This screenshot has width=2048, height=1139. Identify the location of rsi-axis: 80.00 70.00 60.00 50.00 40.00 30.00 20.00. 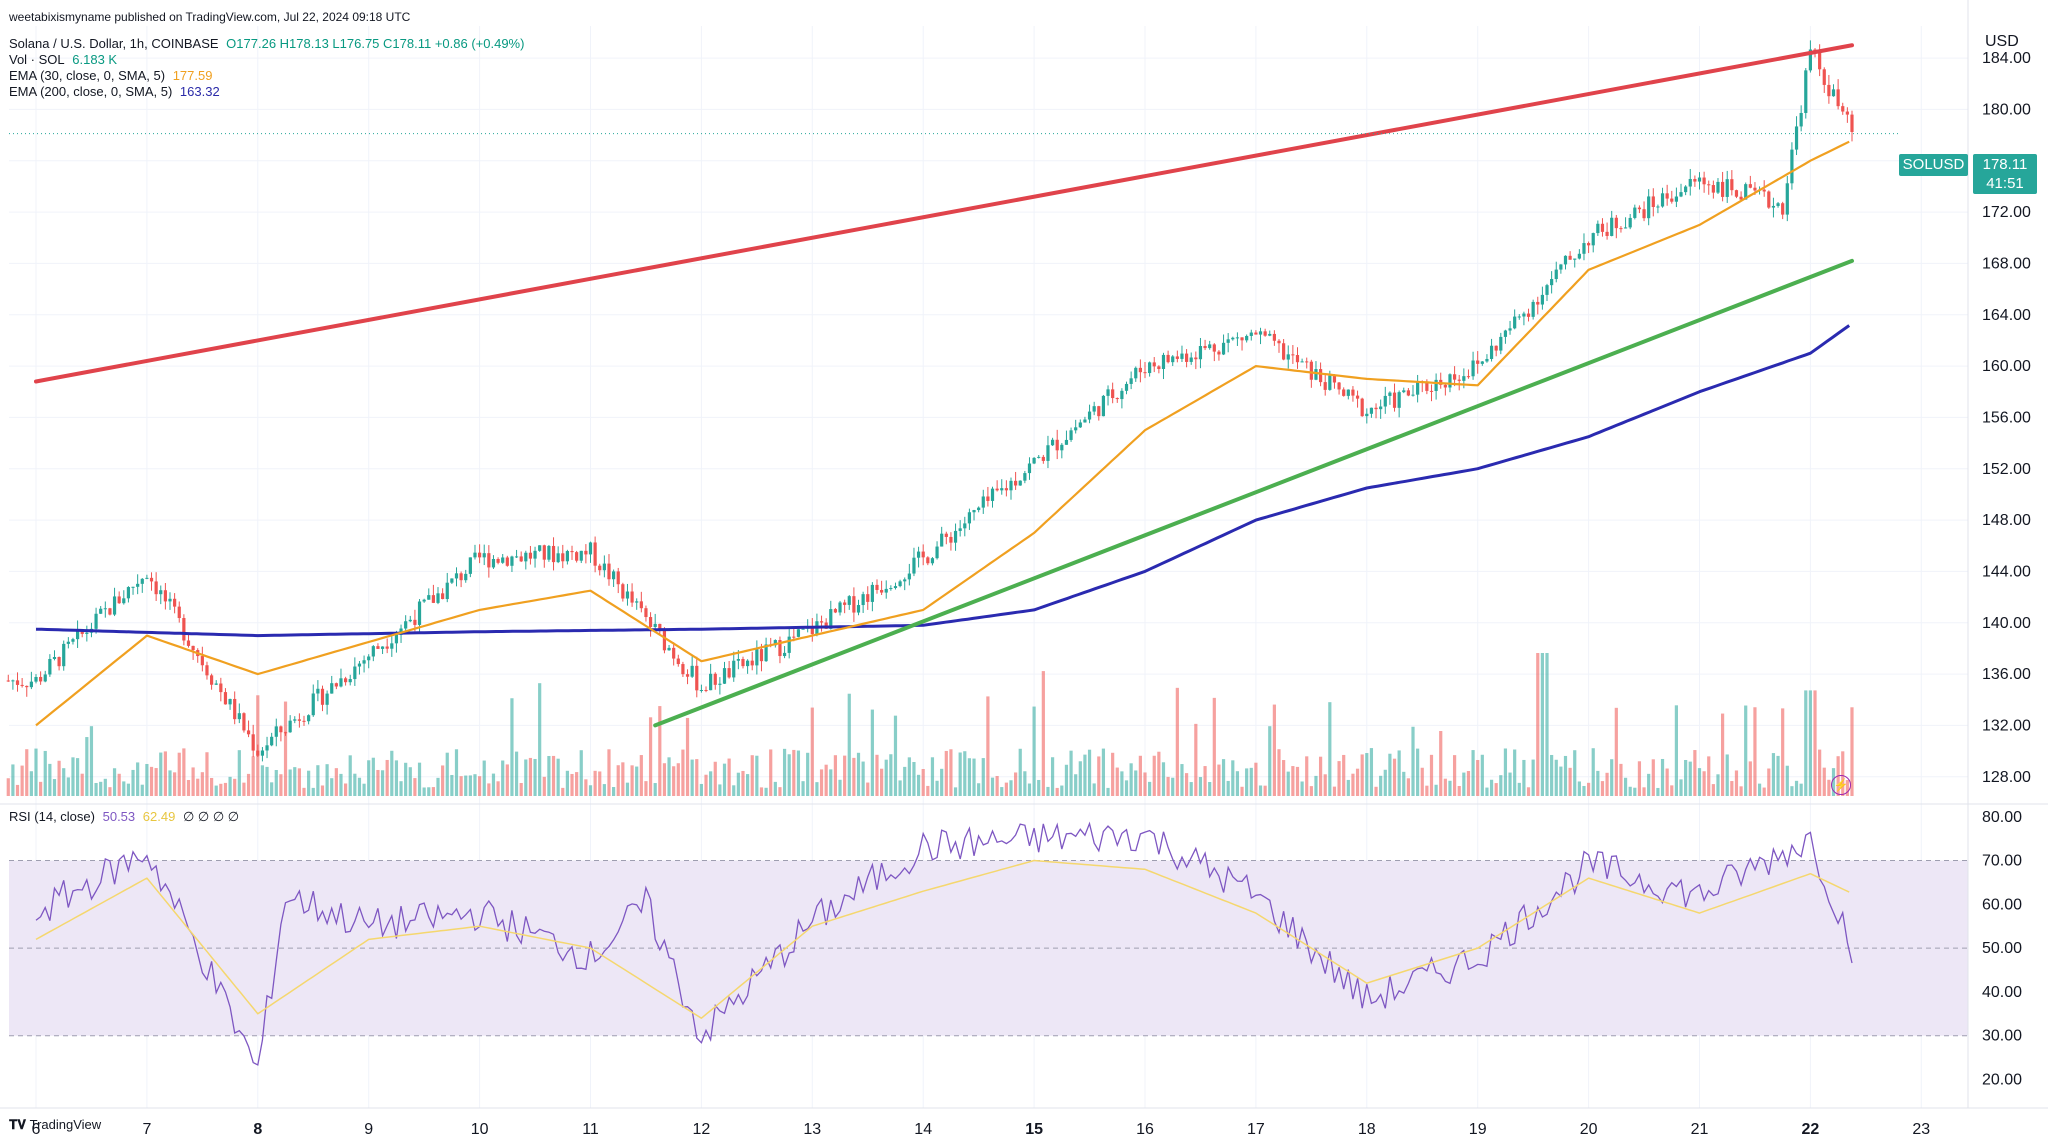
(2002, 949).